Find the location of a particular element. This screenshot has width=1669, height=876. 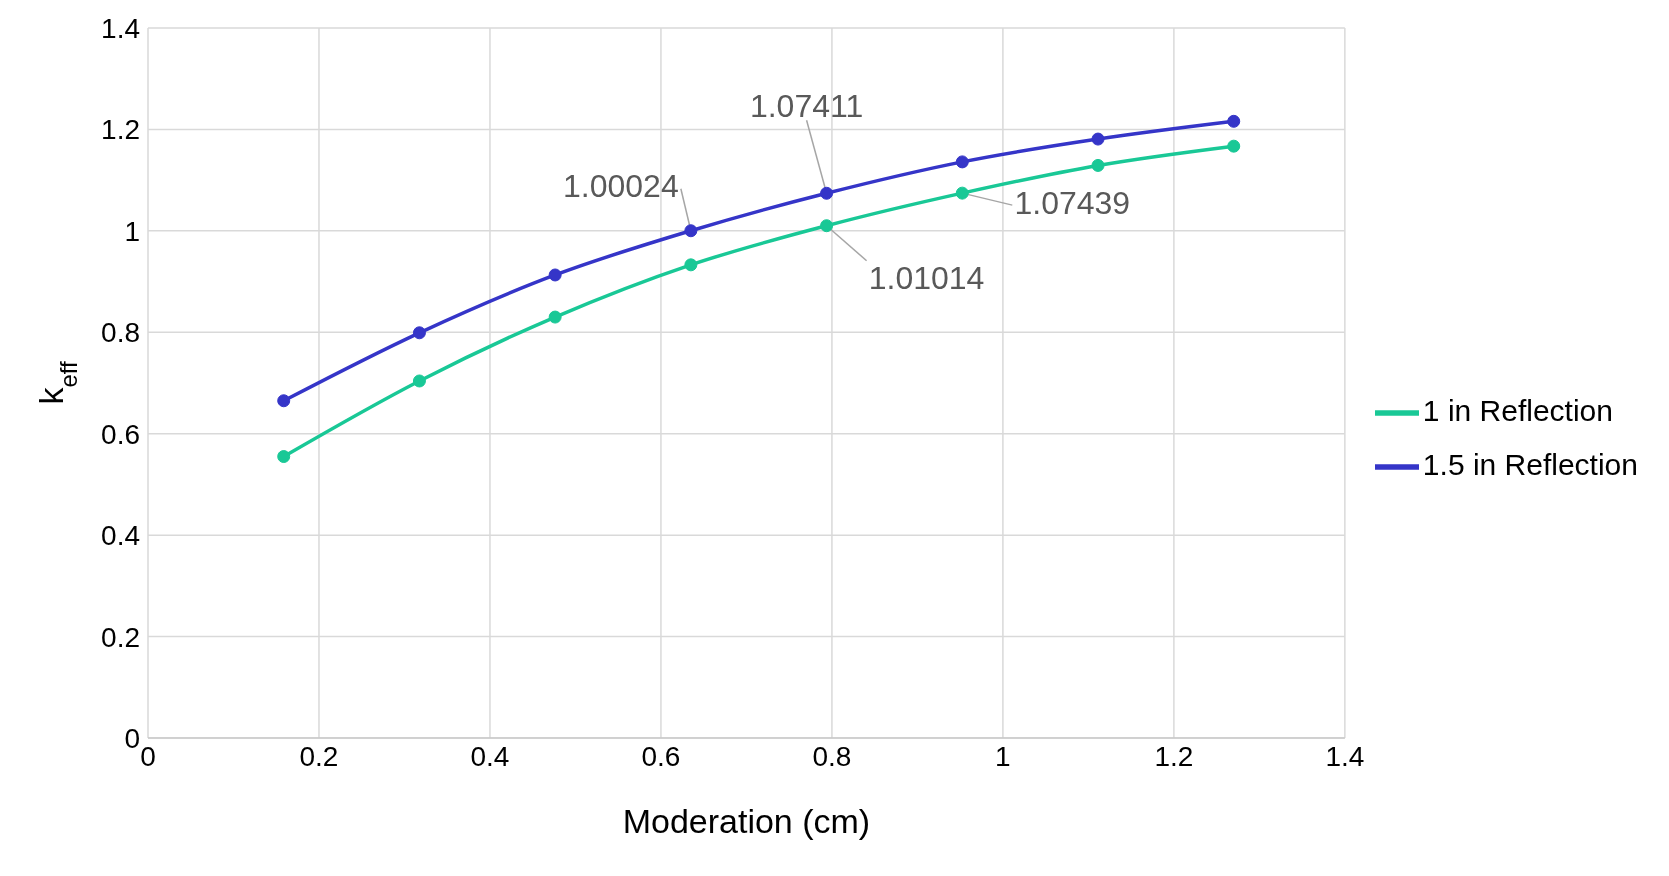

y-tick-label: 1.2 is located at coordinates (120, 130).